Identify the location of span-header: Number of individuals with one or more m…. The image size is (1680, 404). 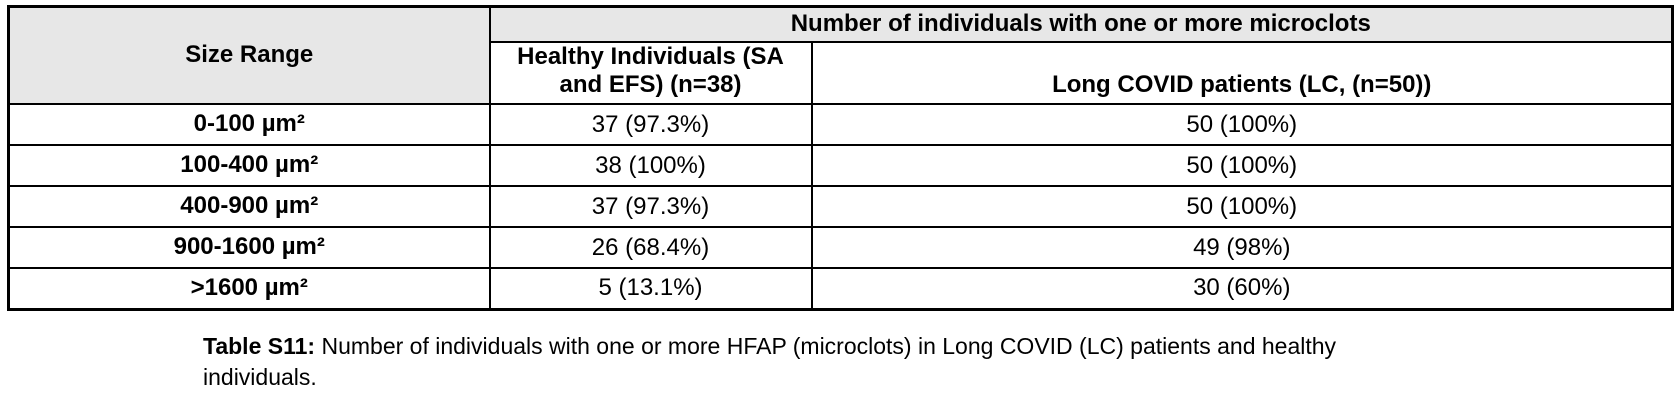
(1081, 24).